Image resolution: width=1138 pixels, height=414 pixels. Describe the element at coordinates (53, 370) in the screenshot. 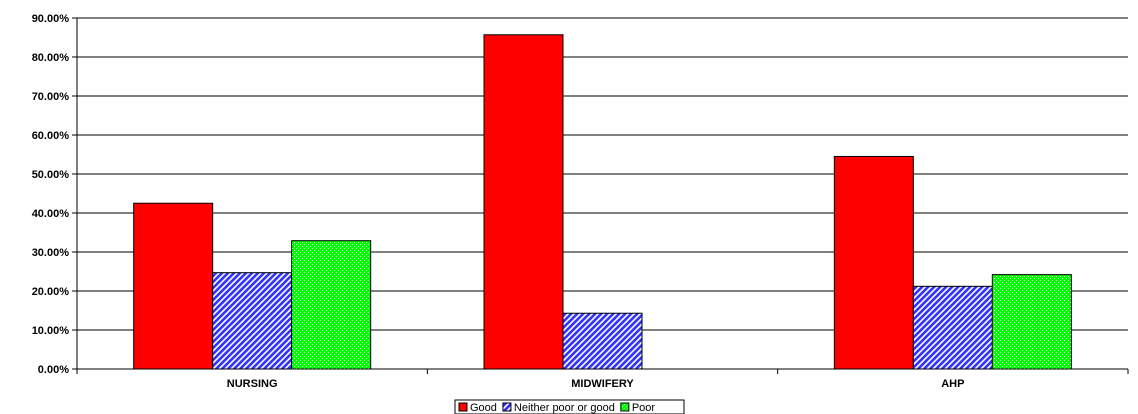

I see `y-tick-label: 0.00%` at that location.